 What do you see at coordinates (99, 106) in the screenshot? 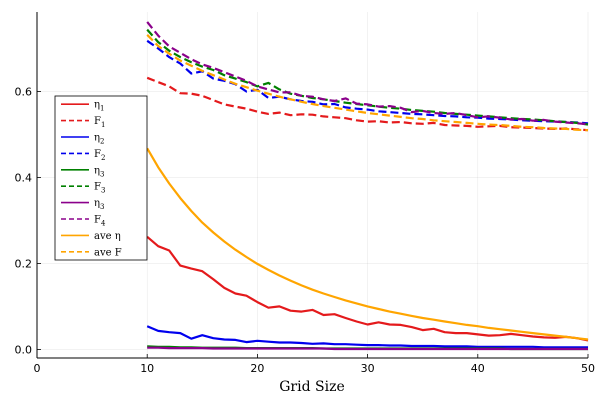
I see `legend-label: η1` at bounding box center [99, 106].